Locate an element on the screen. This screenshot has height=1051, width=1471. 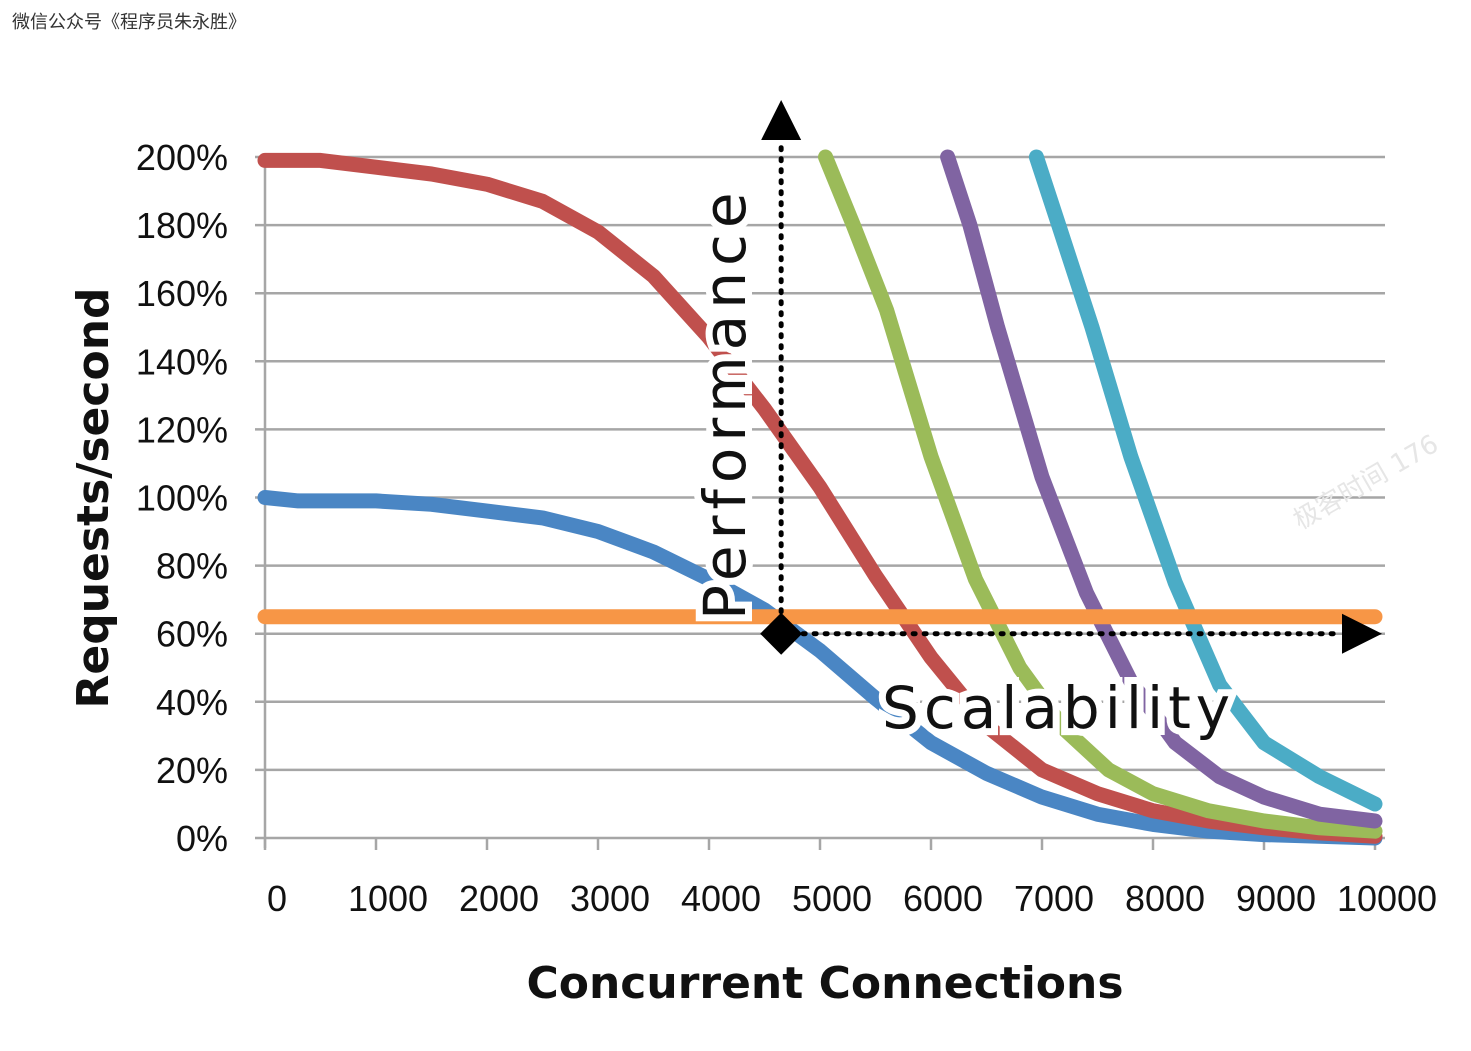
performance-arrowhead is located at coordinates (781, 120).